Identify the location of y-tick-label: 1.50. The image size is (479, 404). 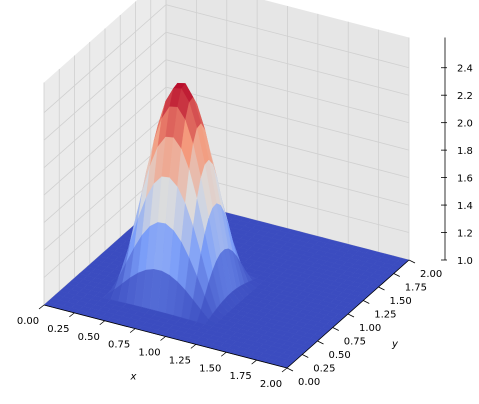
(401, 301).